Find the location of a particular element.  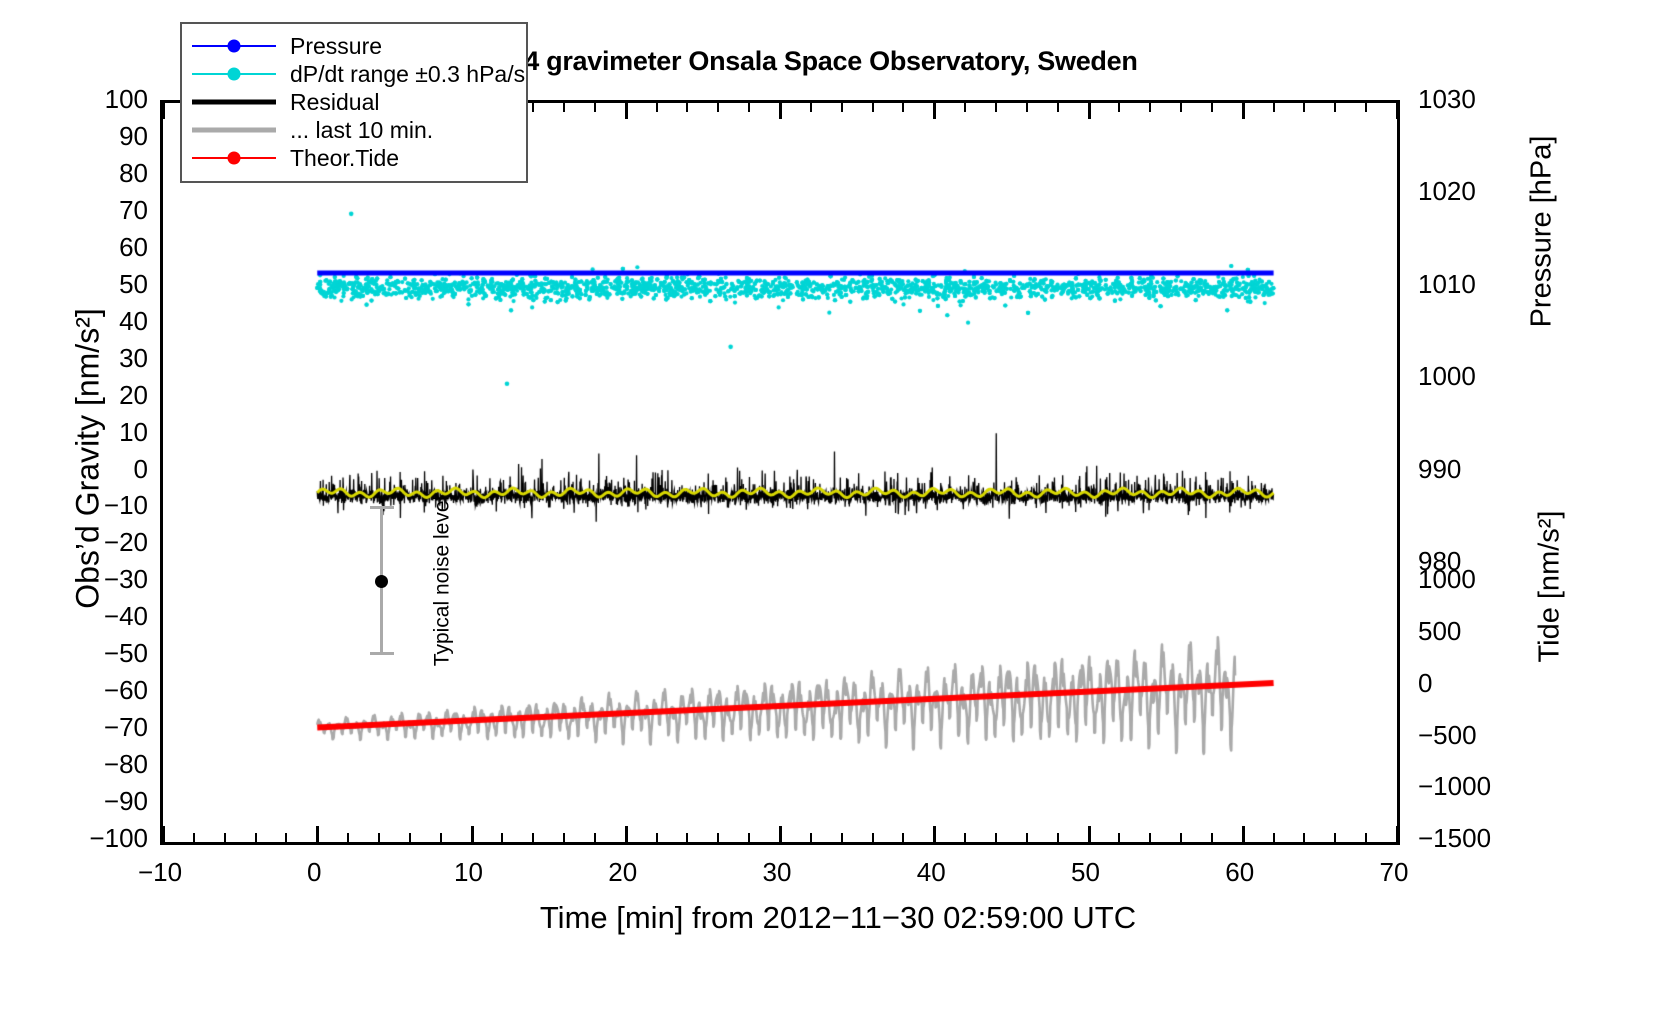

y-tick-label-pressure: 1010 is located at coordinates (1447, 283).